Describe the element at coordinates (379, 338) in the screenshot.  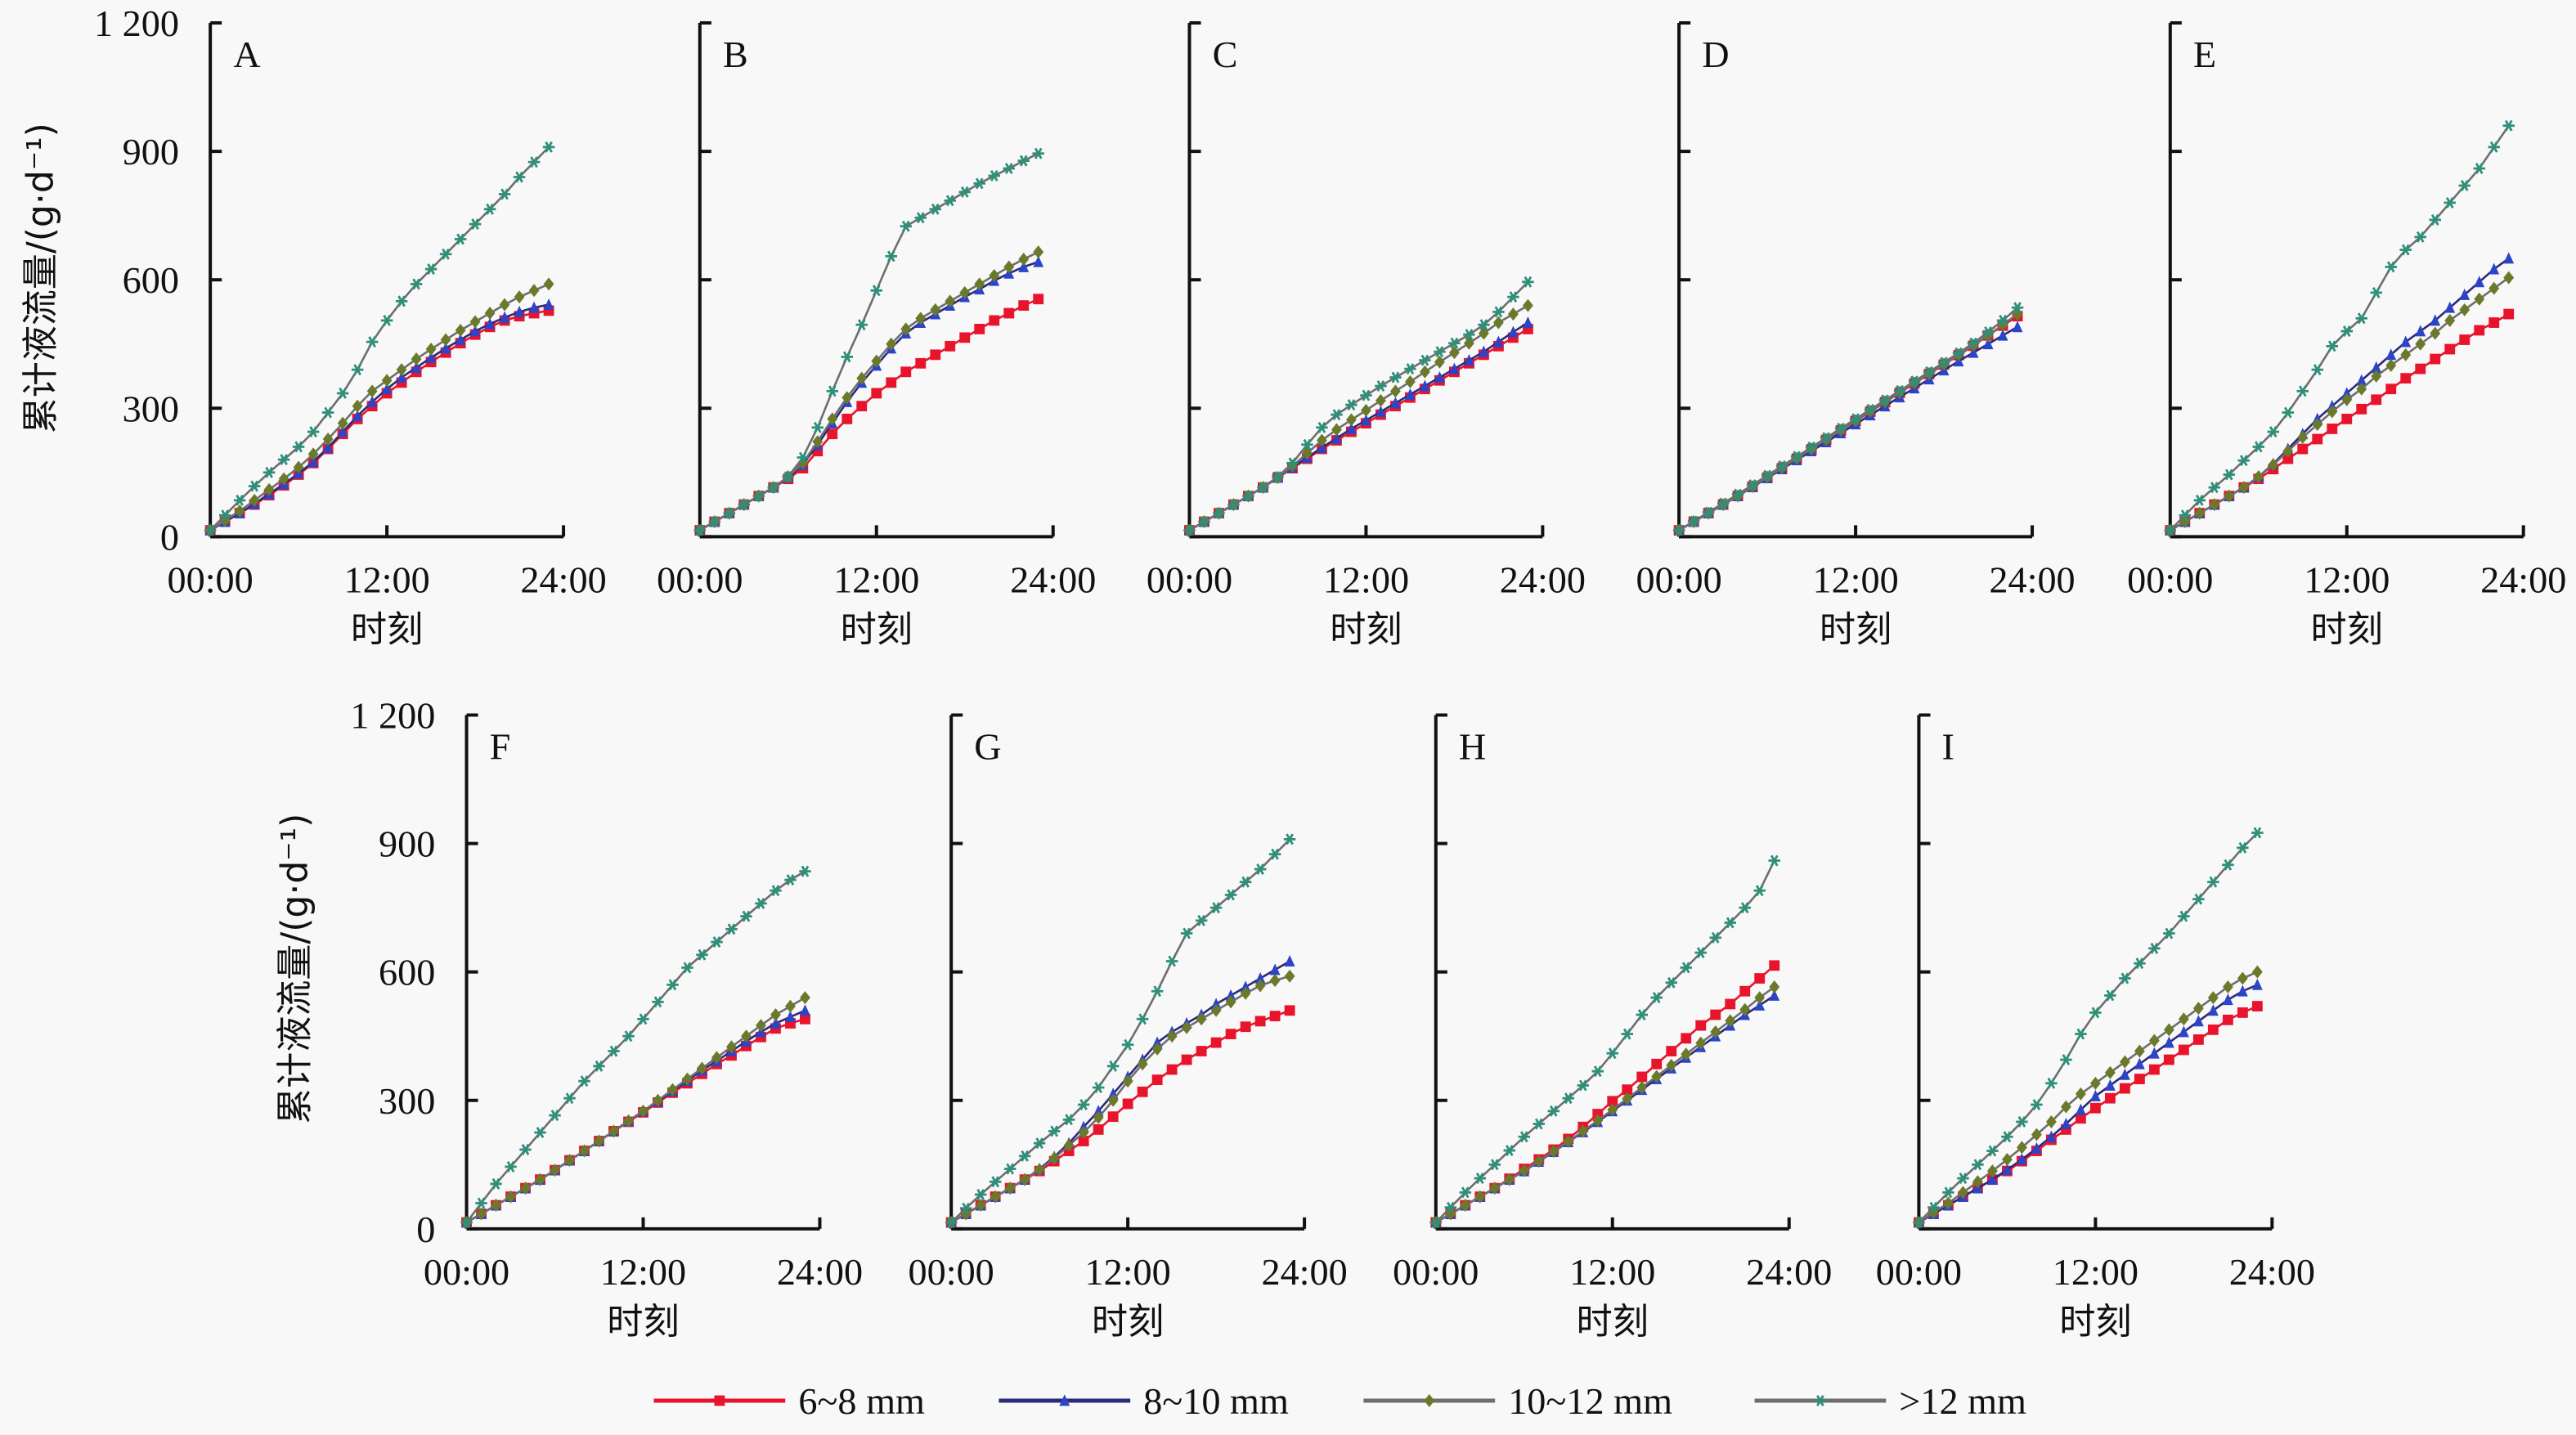
I see `series-line-s4` at that location.